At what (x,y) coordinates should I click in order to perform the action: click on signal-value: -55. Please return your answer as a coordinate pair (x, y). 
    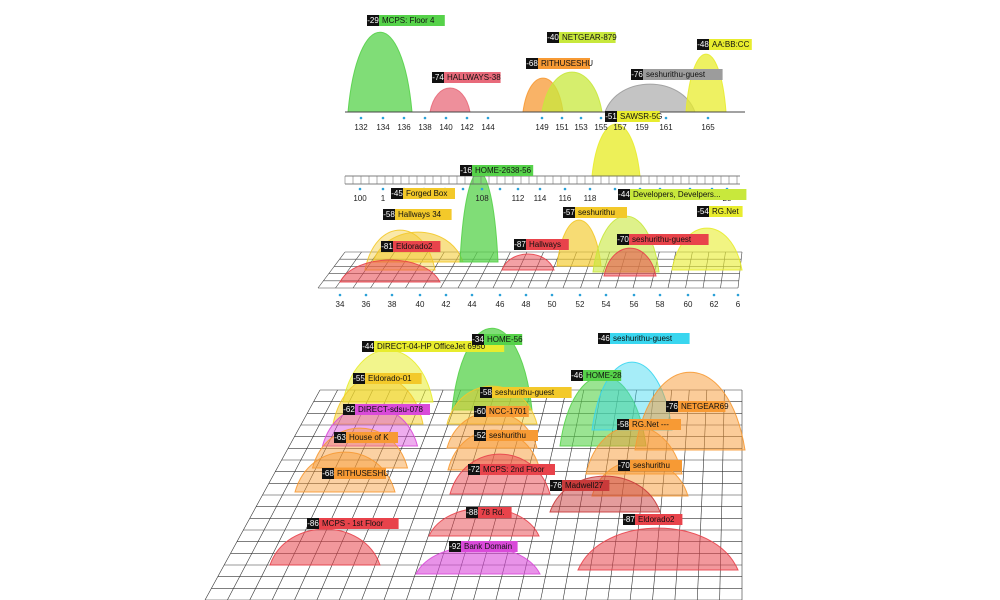
    Looking at the image, I should click on (359, 378).